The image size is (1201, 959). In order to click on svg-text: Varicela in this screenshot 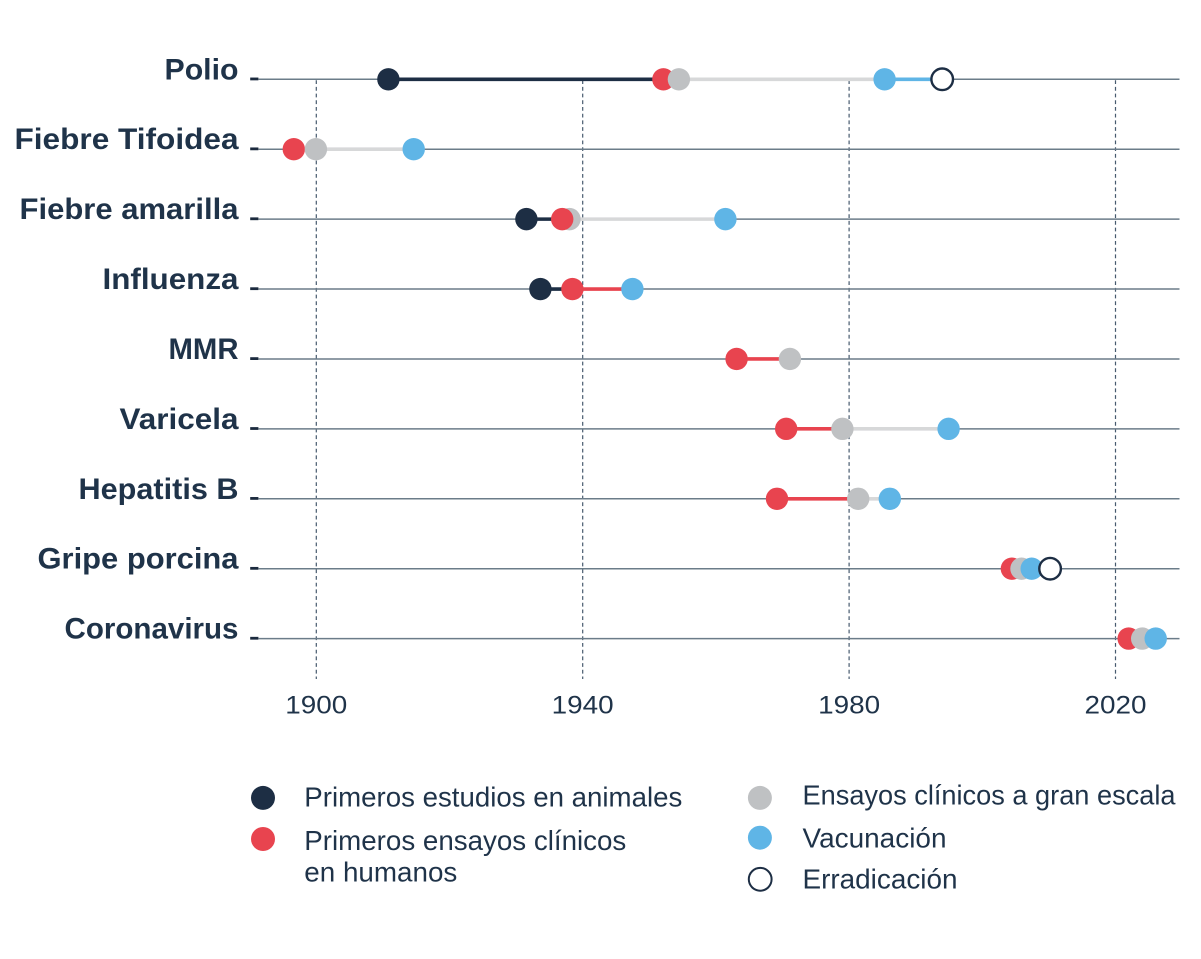, I will do `click(179, 419)`.